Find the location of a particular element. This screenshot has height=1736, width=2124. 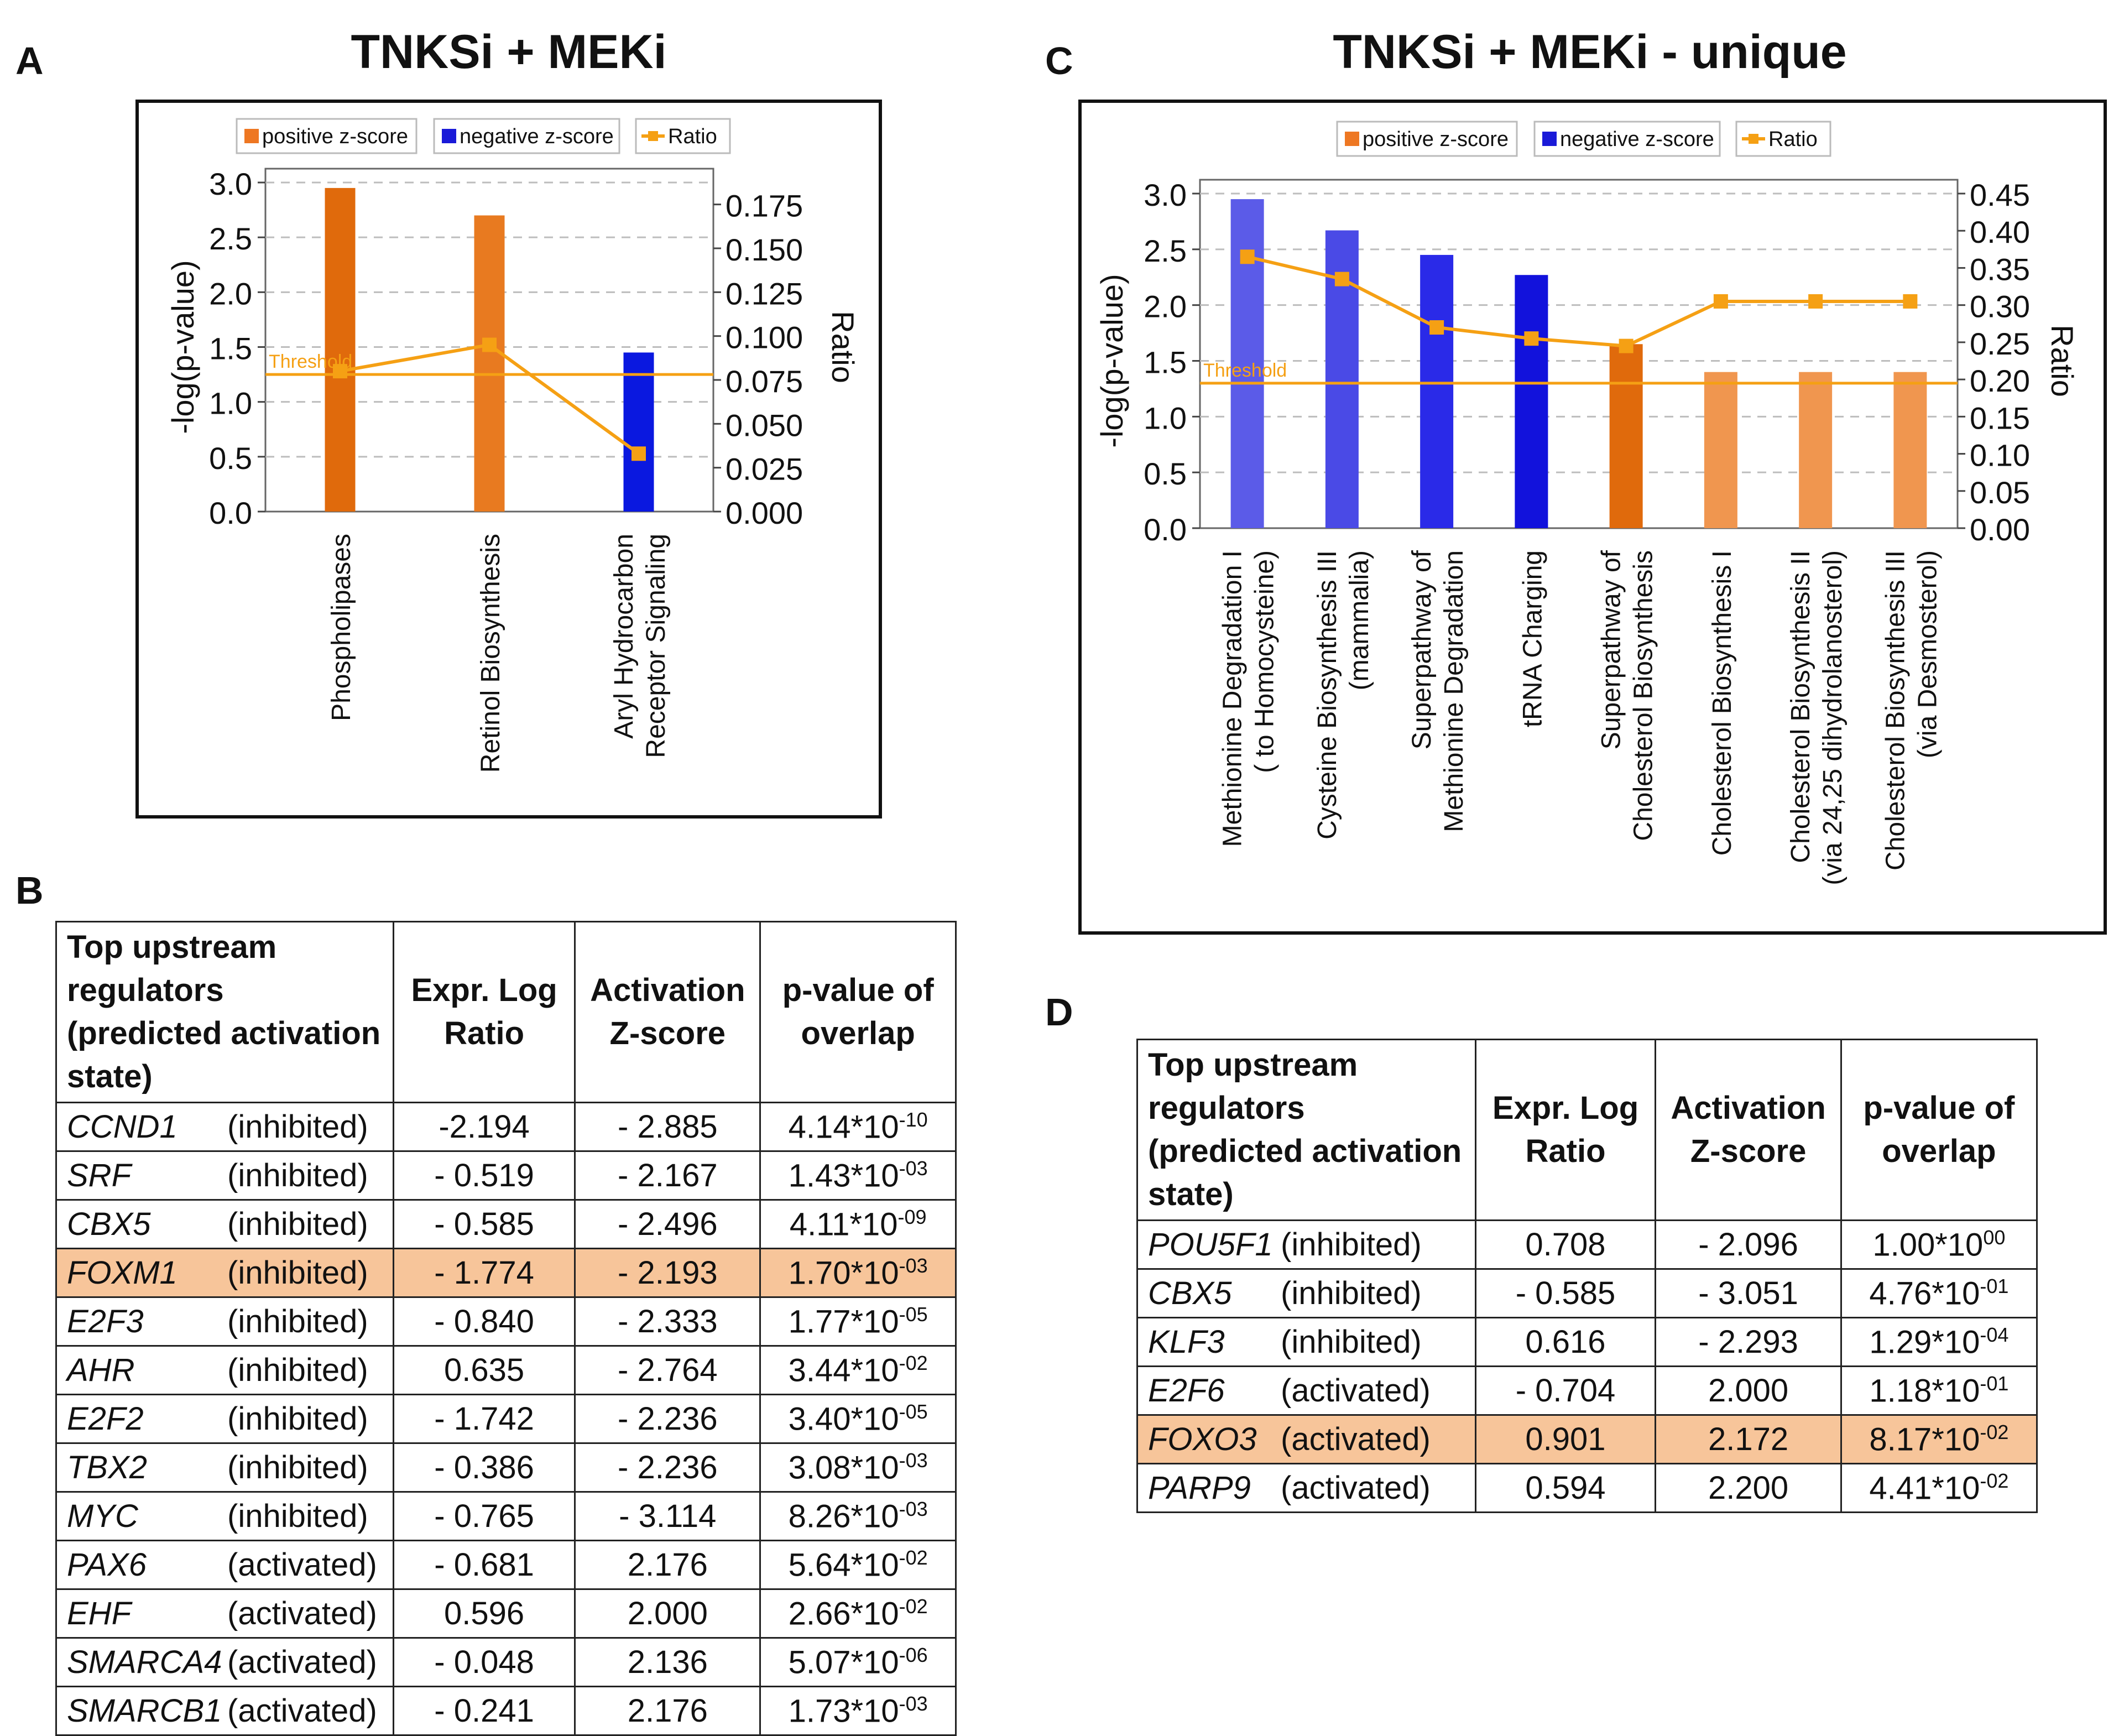

y2-tick-label: 0.025 is located at coordinates (764, 469).